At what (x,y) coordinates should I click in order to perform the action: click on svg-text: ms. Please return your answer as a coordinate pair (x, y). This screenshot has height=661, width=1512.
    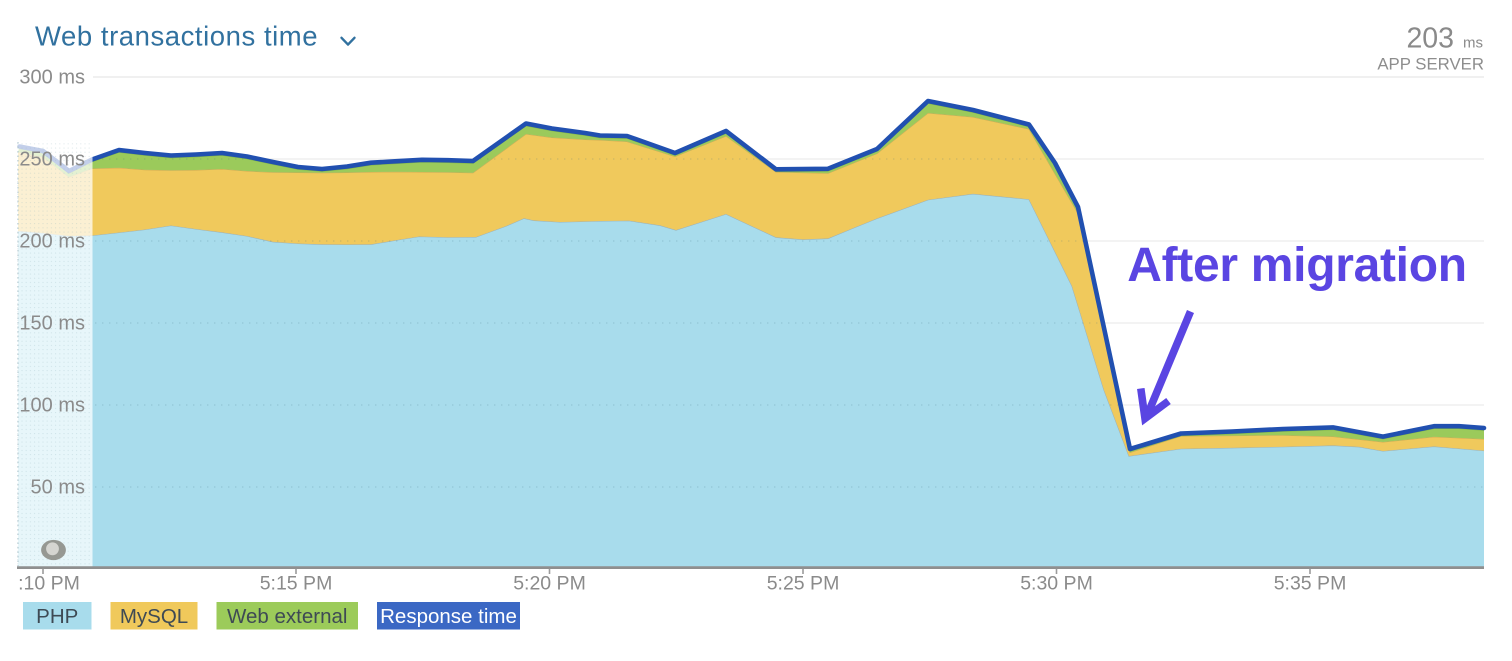
    Looking at the image, I should click on (1473, 43).